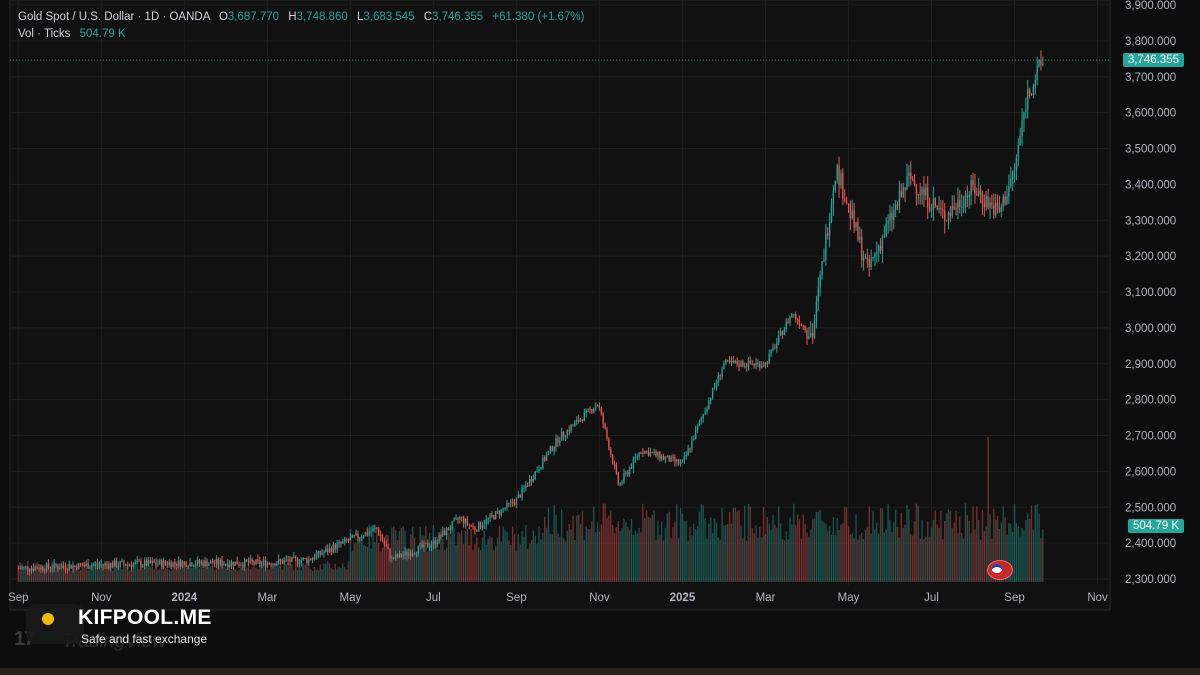 Image resolution: width=1200 pixels, height=675 pixels. I want to click on y-tick-label: 3,700.000, so click(1150, 78).